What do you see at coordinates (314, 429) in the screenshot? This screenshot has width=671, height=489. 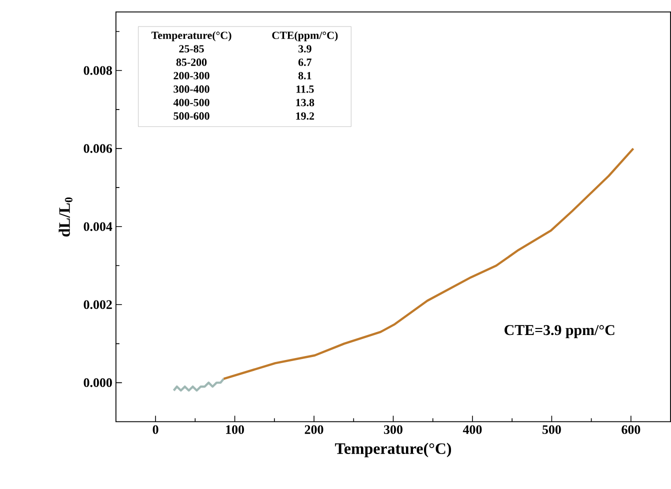 I see `x-tick-label: 200` at bounding box center [314, 429].